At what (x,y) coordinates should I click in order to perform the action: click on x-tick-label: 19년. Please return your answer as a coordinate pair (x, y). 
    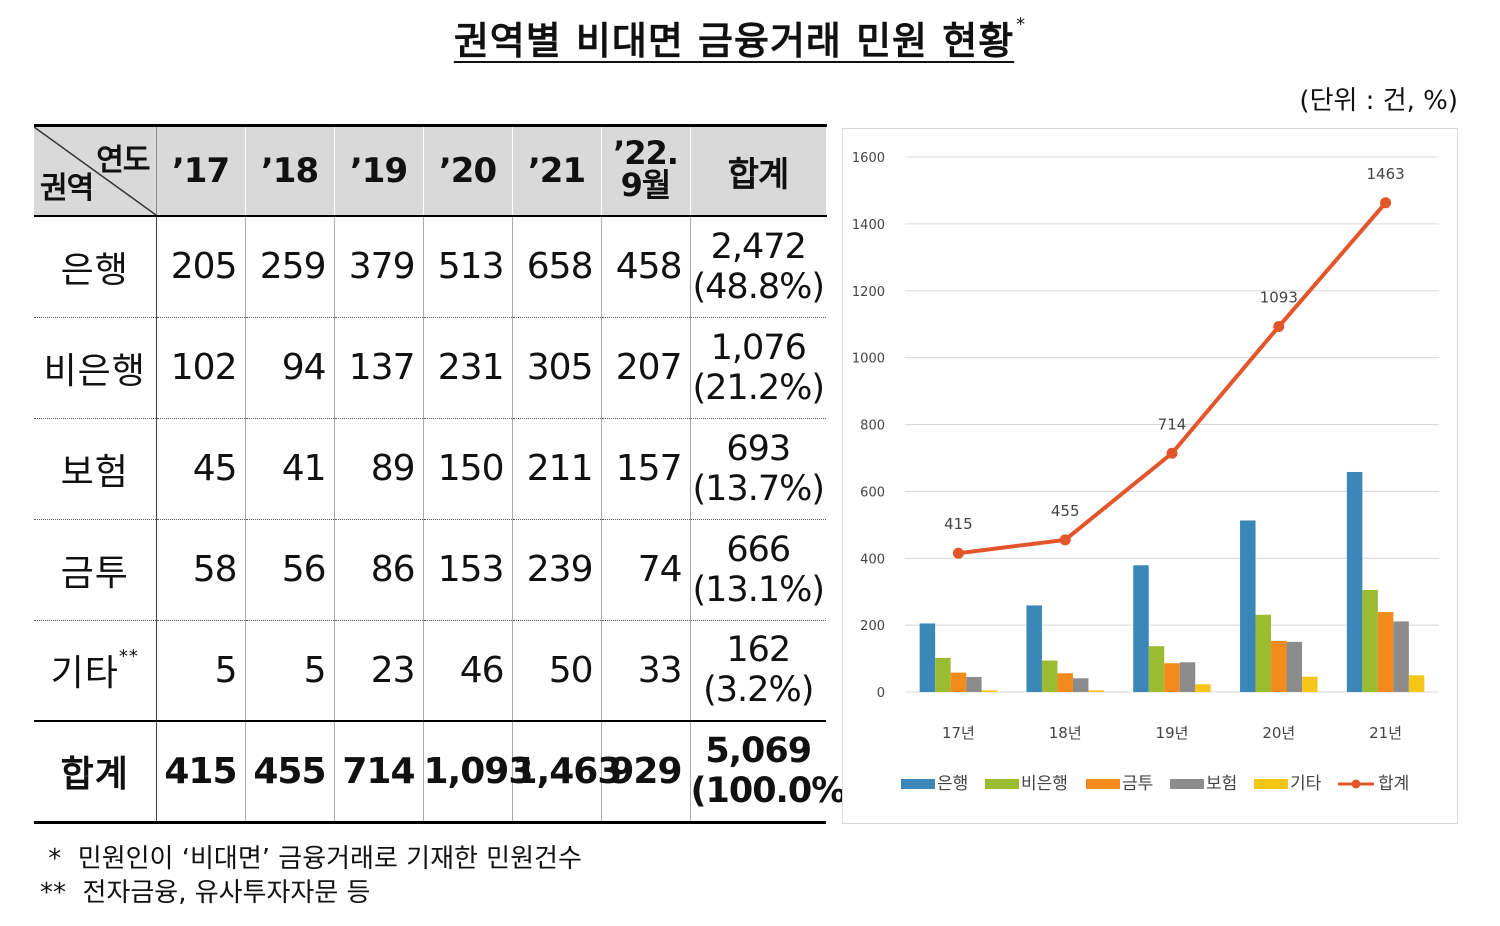
    Looking at the image, I should click on (1172, 733).